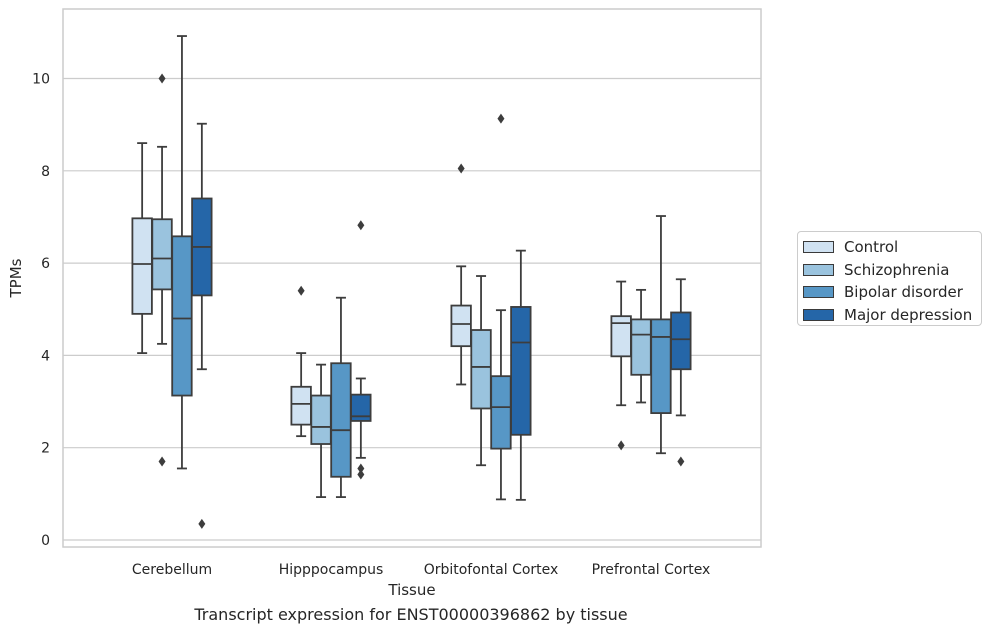 Image resolution: width=992 pixels, height=634 pixels. I want to click on legend-item: Schizophrenia, so click(892, 270).